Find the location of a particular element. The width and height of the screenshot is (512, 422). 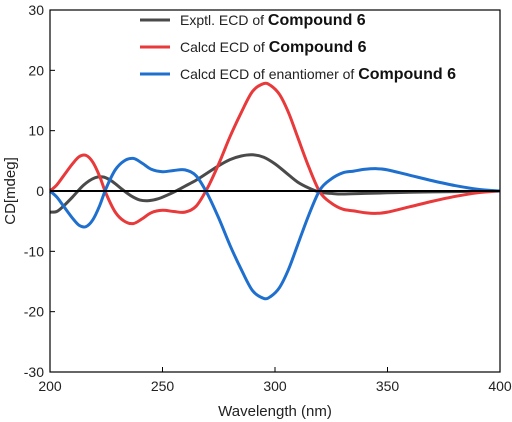

y-tick-label: 20 is located at coordinates (36, 70).